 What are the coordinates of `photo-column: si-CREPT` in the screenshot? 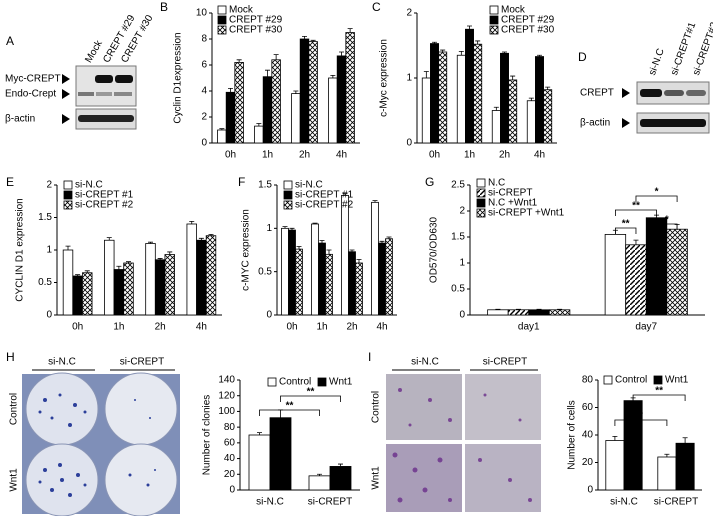 It's located at (505, 362).